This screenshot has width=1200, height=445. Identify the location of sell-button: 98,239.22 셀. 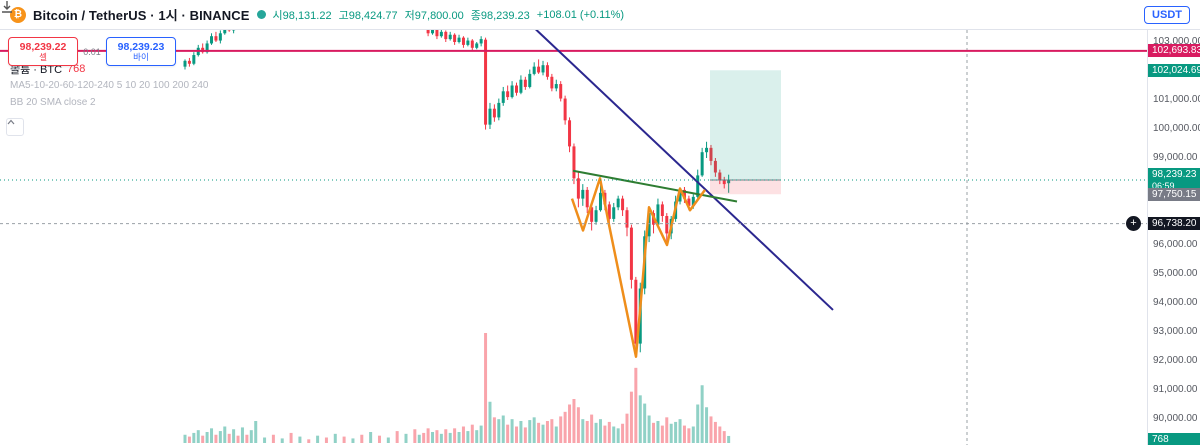
(43, 51).